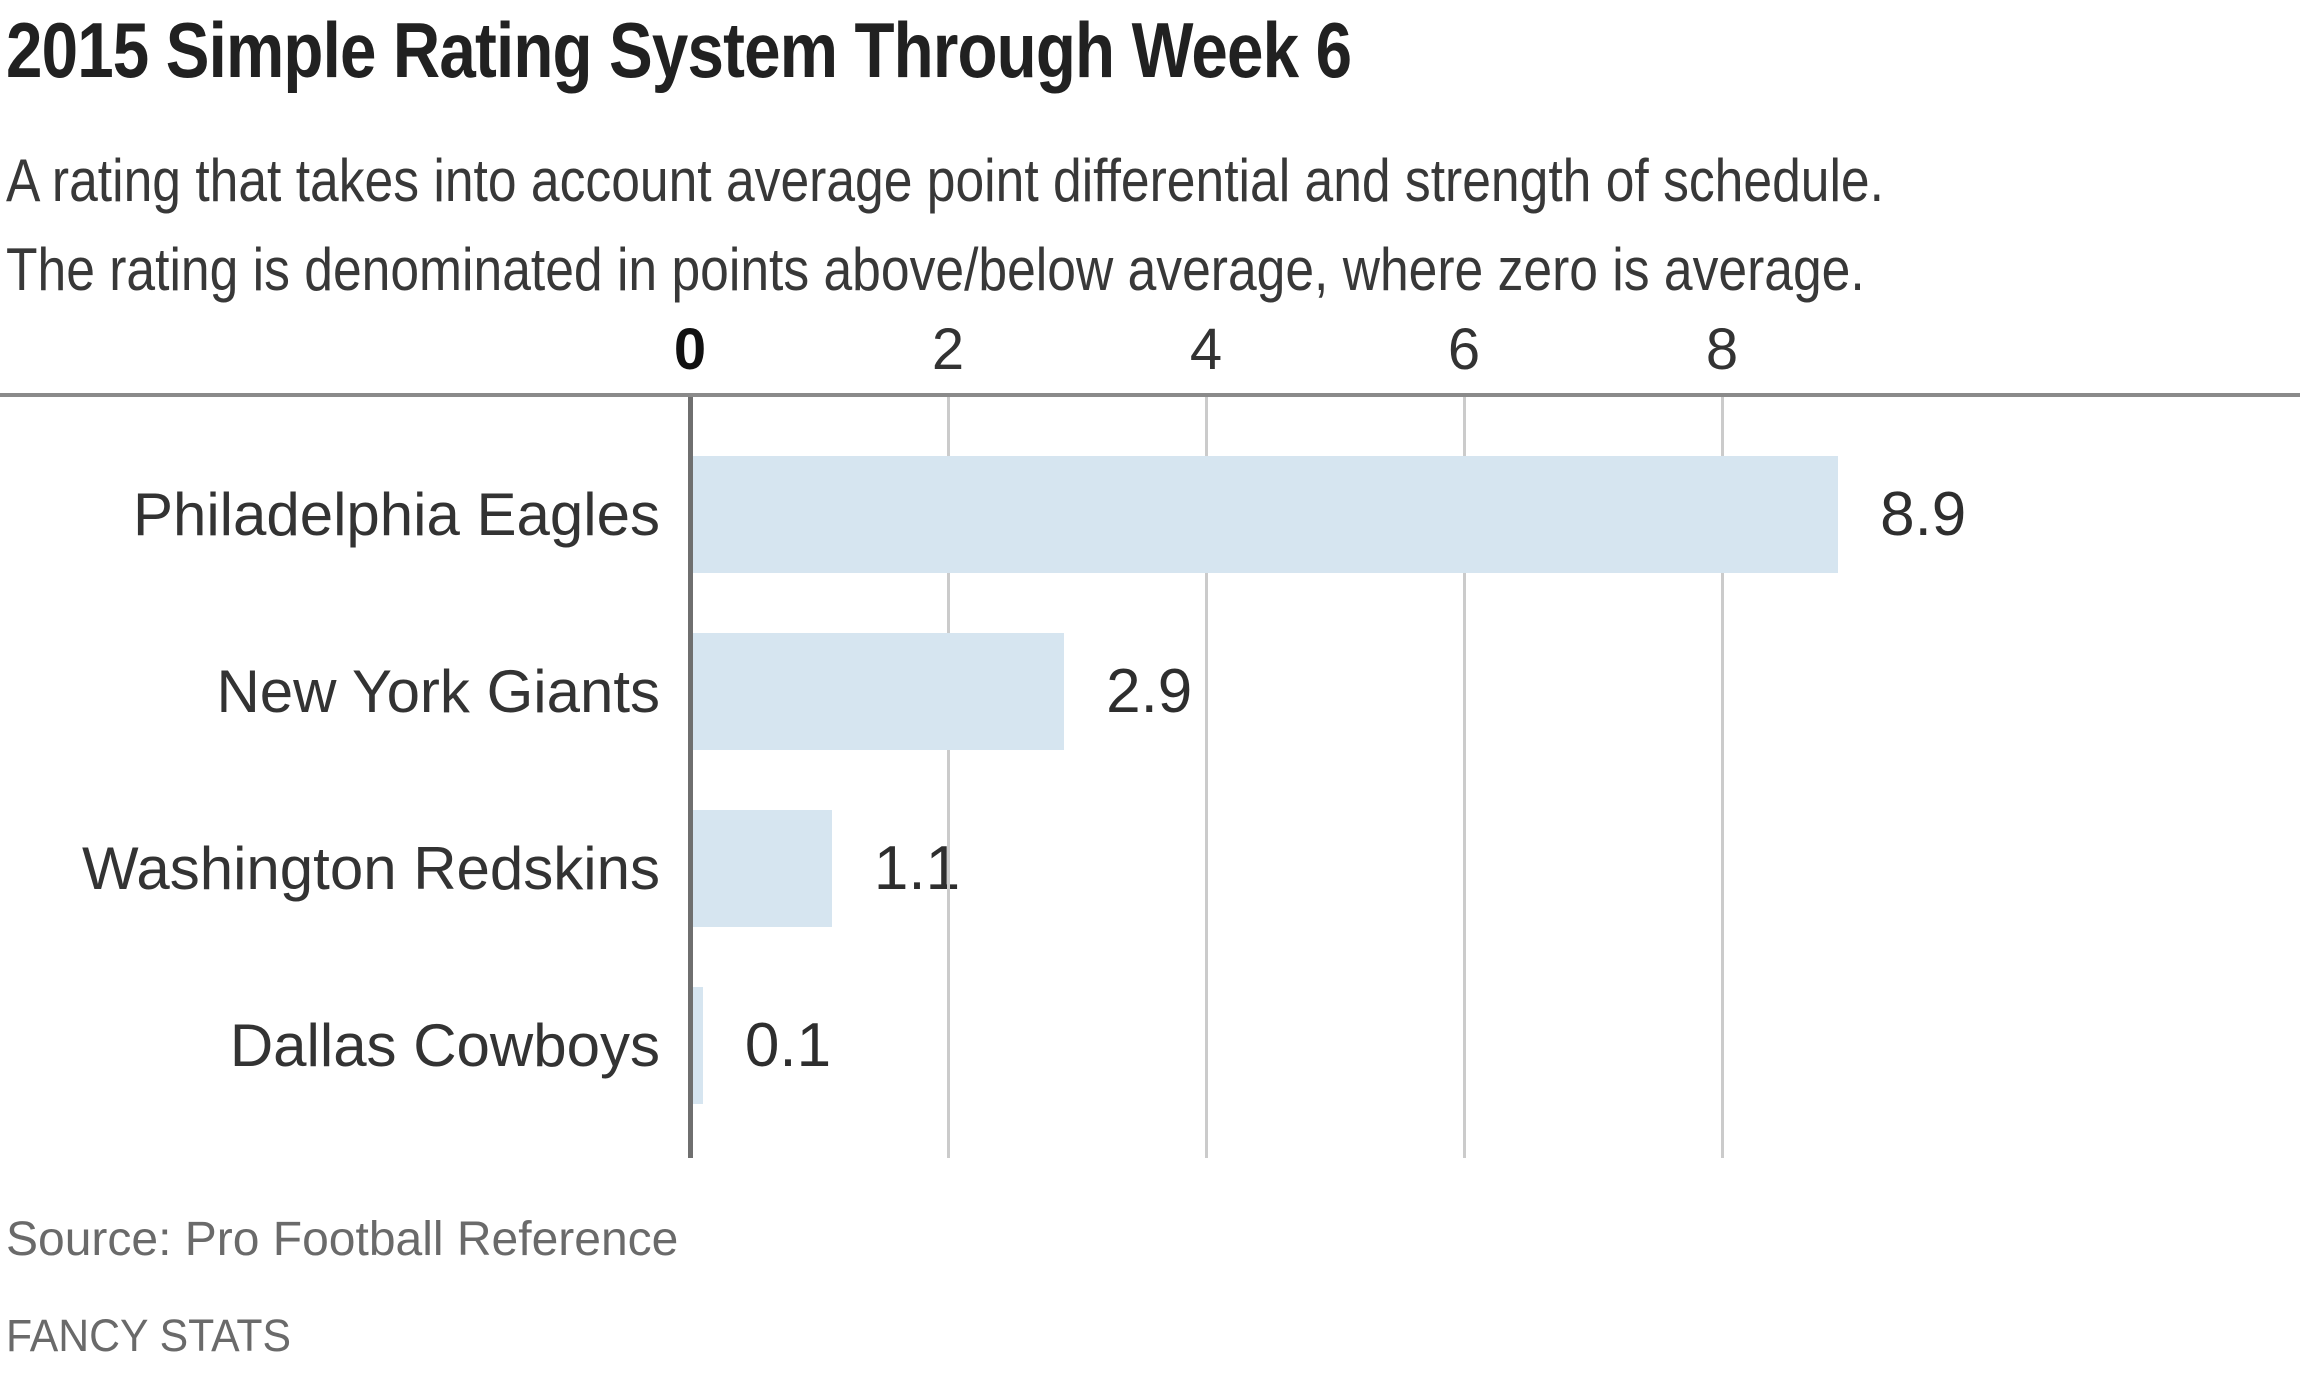  I want to click on x-tick-label-8: 8, so click(1722, 349).